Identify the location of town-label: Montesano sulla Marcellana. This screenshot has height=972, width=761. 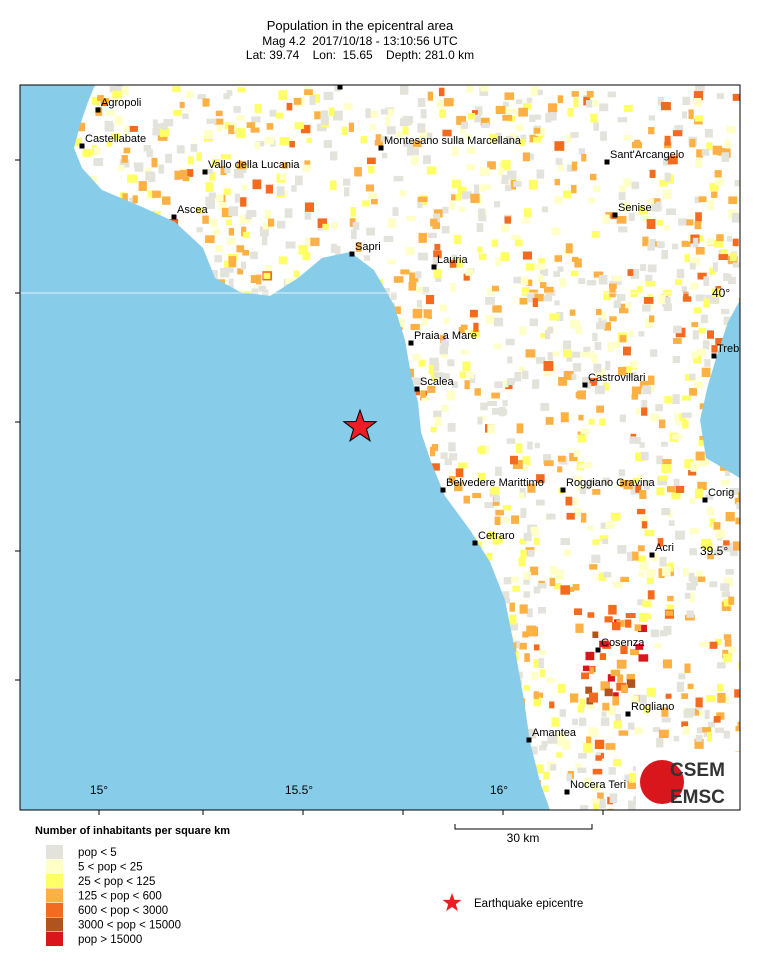
(453, 141).